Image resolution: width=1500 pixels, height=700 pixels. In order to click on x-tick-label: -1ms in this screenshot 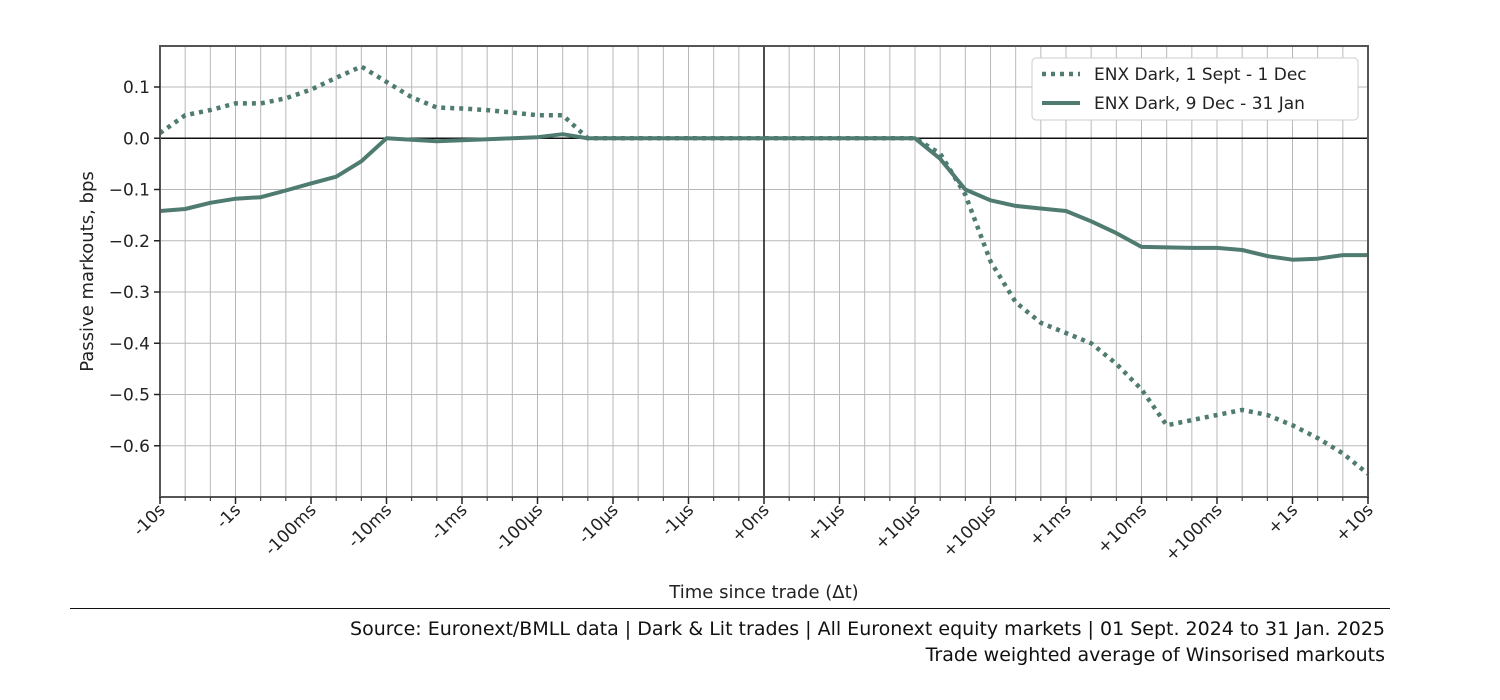, I will do `click(449, 522)`.